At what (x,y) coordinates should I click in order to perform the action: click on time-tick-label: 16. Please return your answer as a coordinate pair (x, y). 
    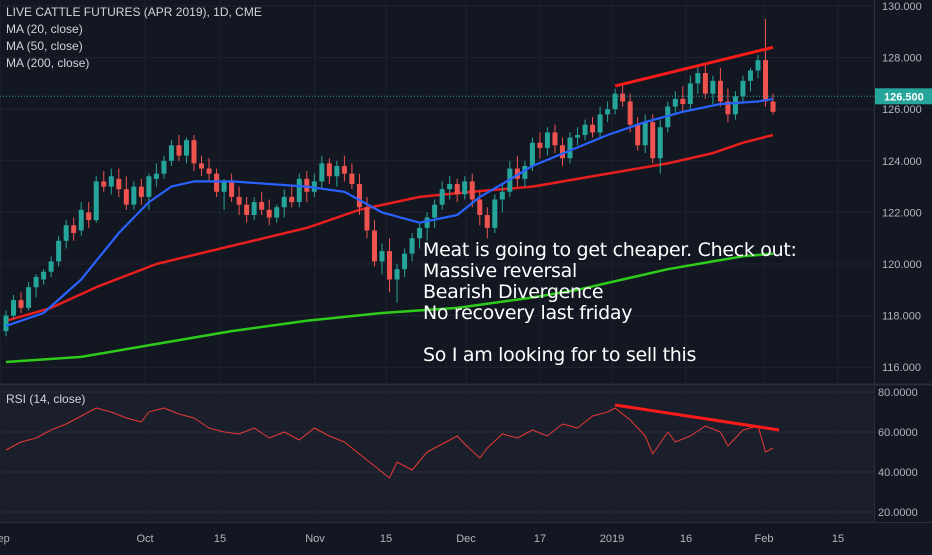
    Looking at the image, I should click on (686, 539).